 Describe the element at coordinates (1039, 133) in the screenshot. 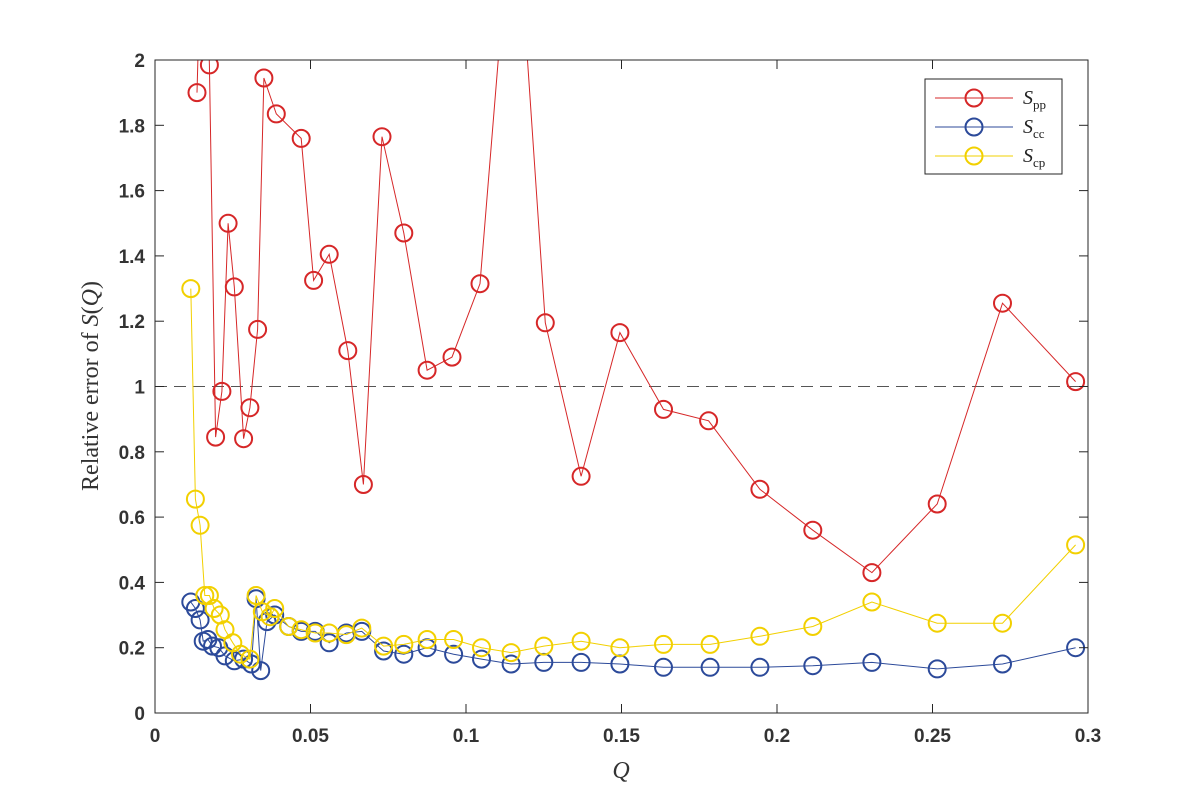

I see `legend-label-cc-sub: cc` at that location.